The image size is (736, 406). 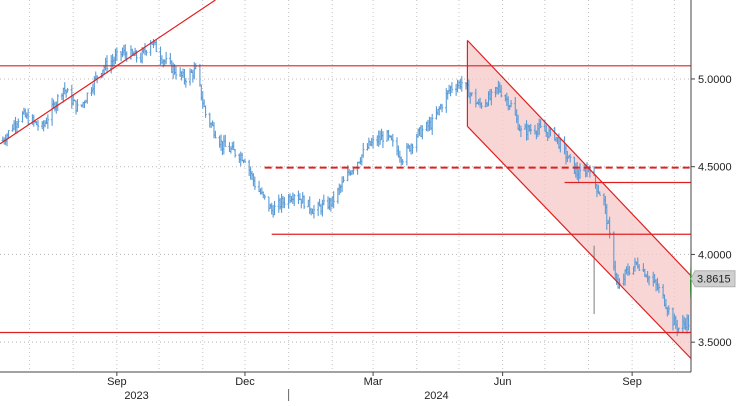 What do you see at coordinates (245, 382) in the screenshot?
I see `x-tick-label: Dec` at bounding box center [245, 382].